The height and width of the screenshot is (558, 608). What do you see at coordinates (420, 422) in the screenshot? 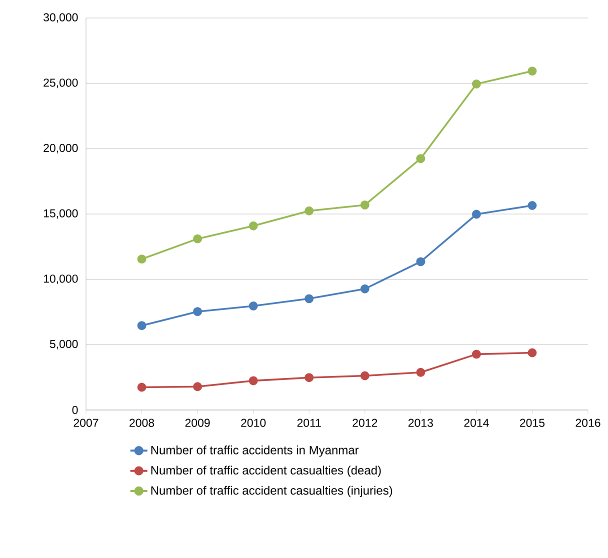
I see `x-tick-label: 2013` at bounding box center [420, 422].